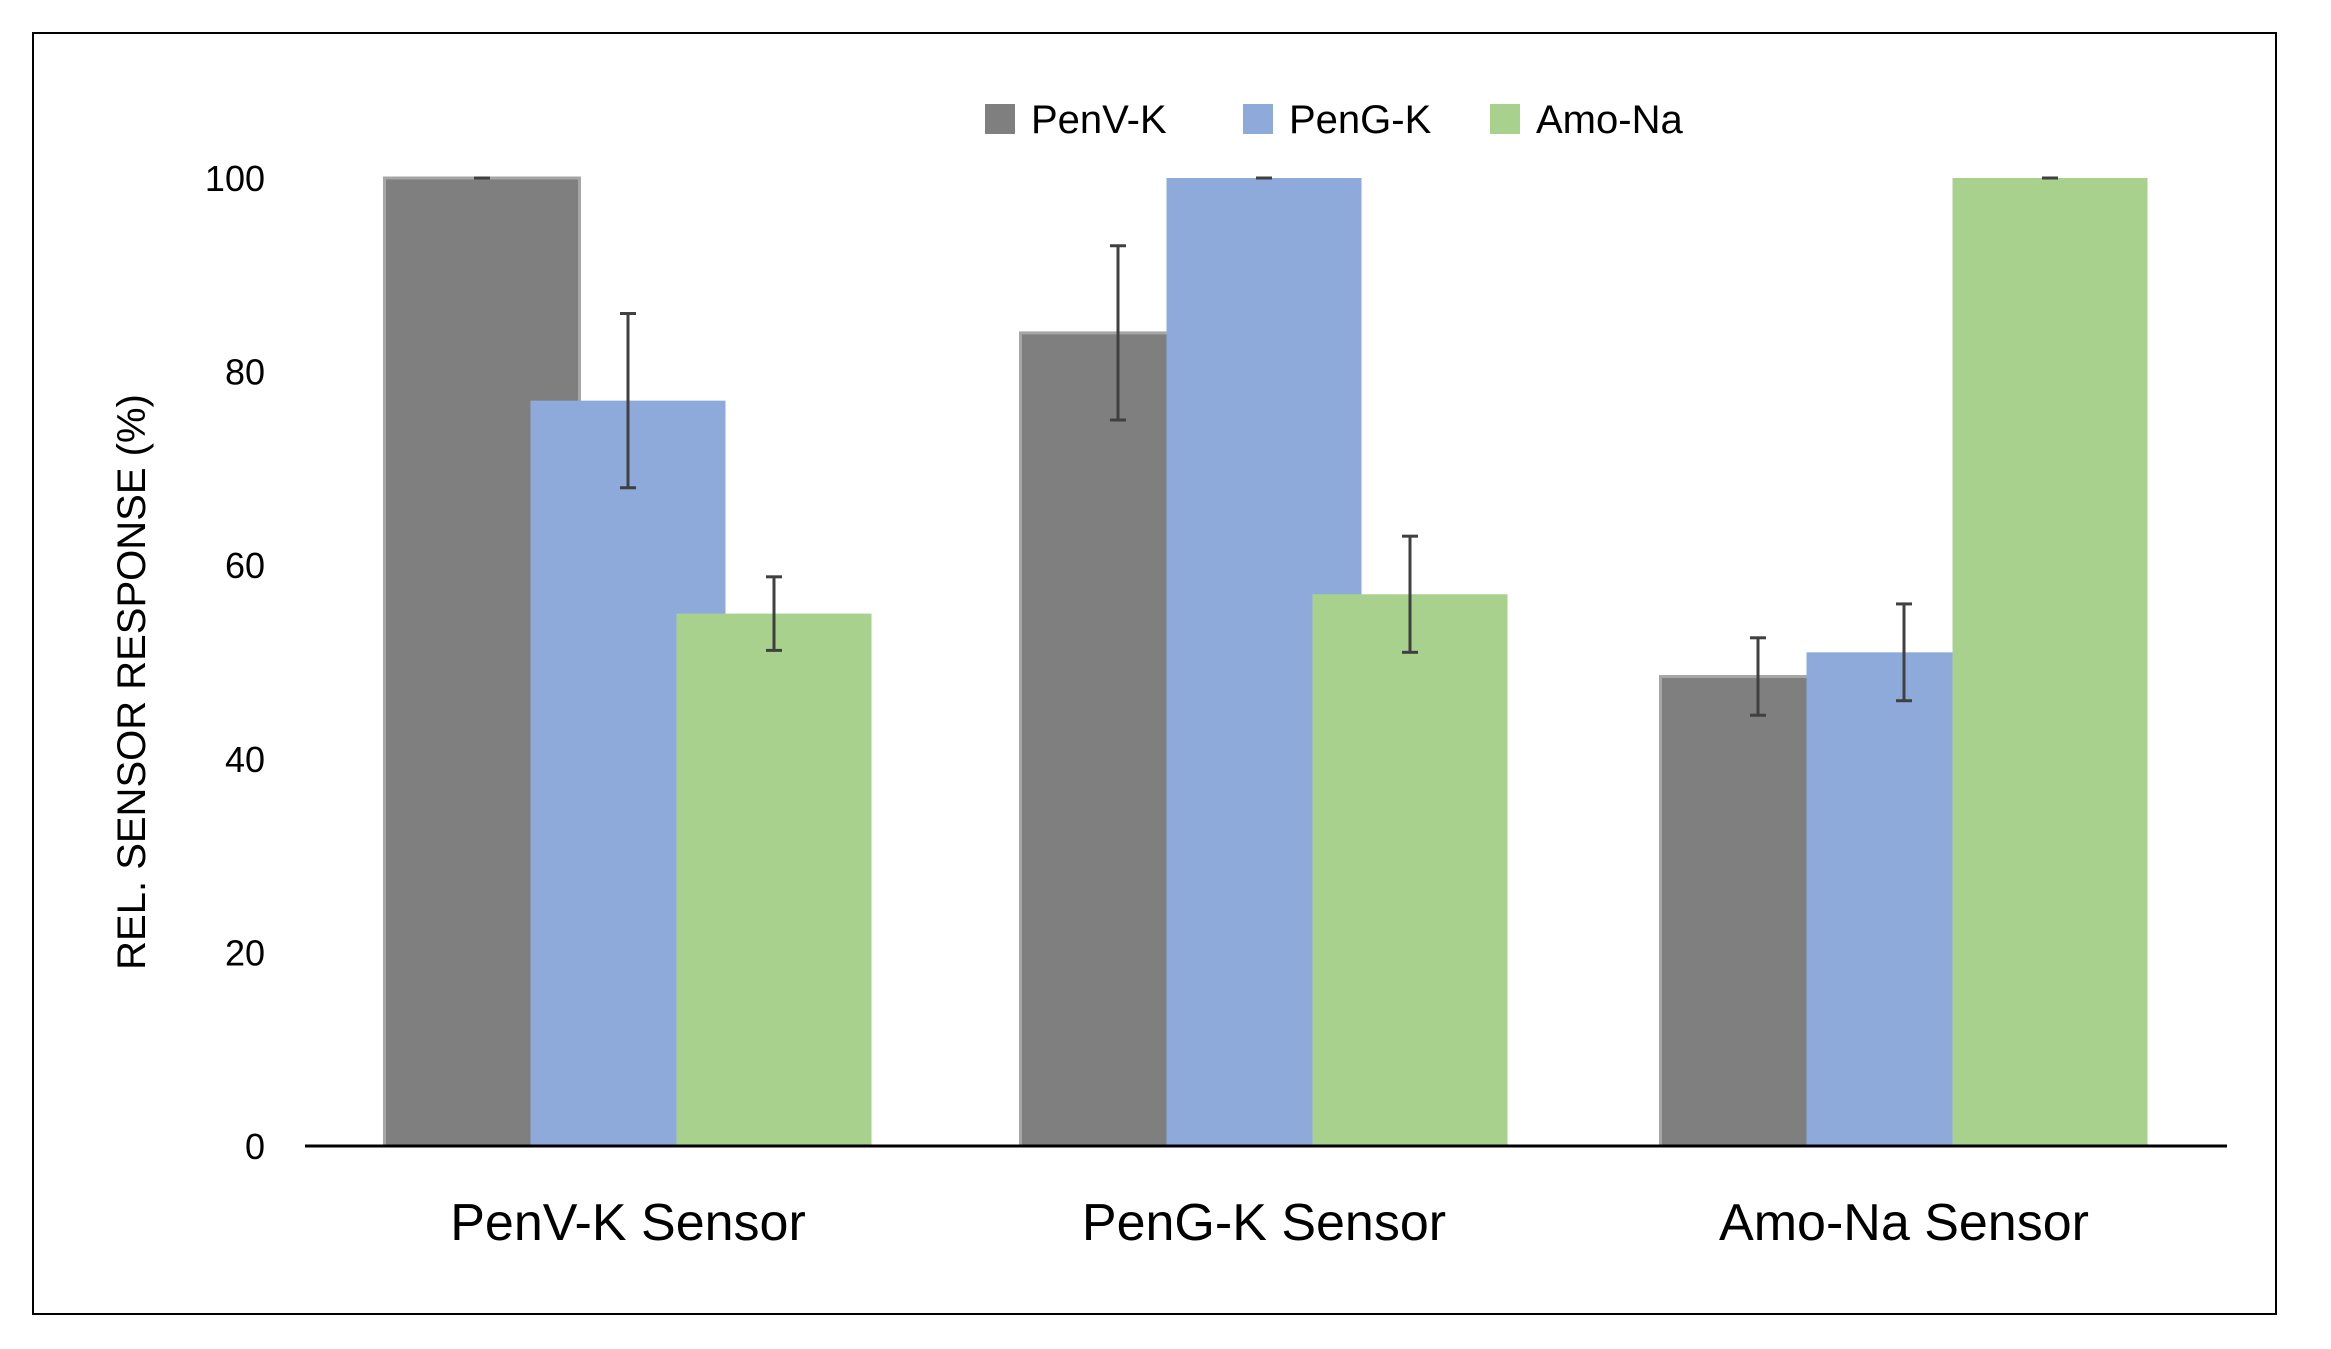  I want to click on y-tick-label: 40, so click(245, 759).